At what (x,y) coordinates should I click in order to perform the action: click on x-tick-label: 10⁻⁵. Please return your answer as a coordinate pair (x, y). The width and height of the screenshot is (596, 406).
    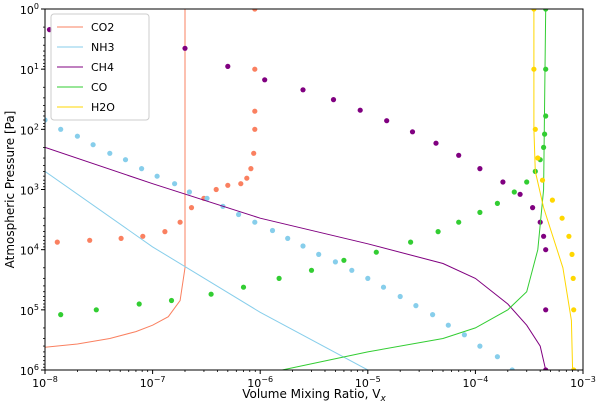
    Looking at the image, I should click on (368, 382).